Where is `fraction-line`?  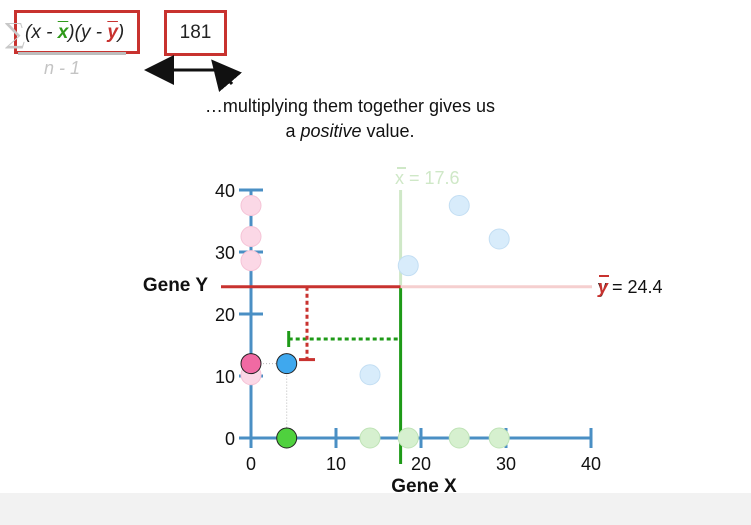 fraction-line is located at coordinates (72, 53).